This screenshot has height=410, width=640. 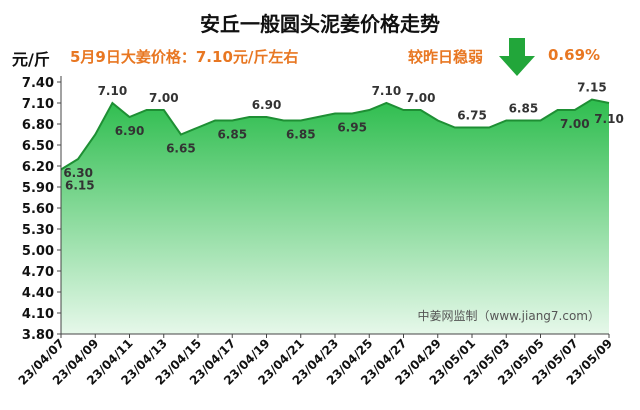 I want to click on data-label: 6.65, so click(x=181, y=149).